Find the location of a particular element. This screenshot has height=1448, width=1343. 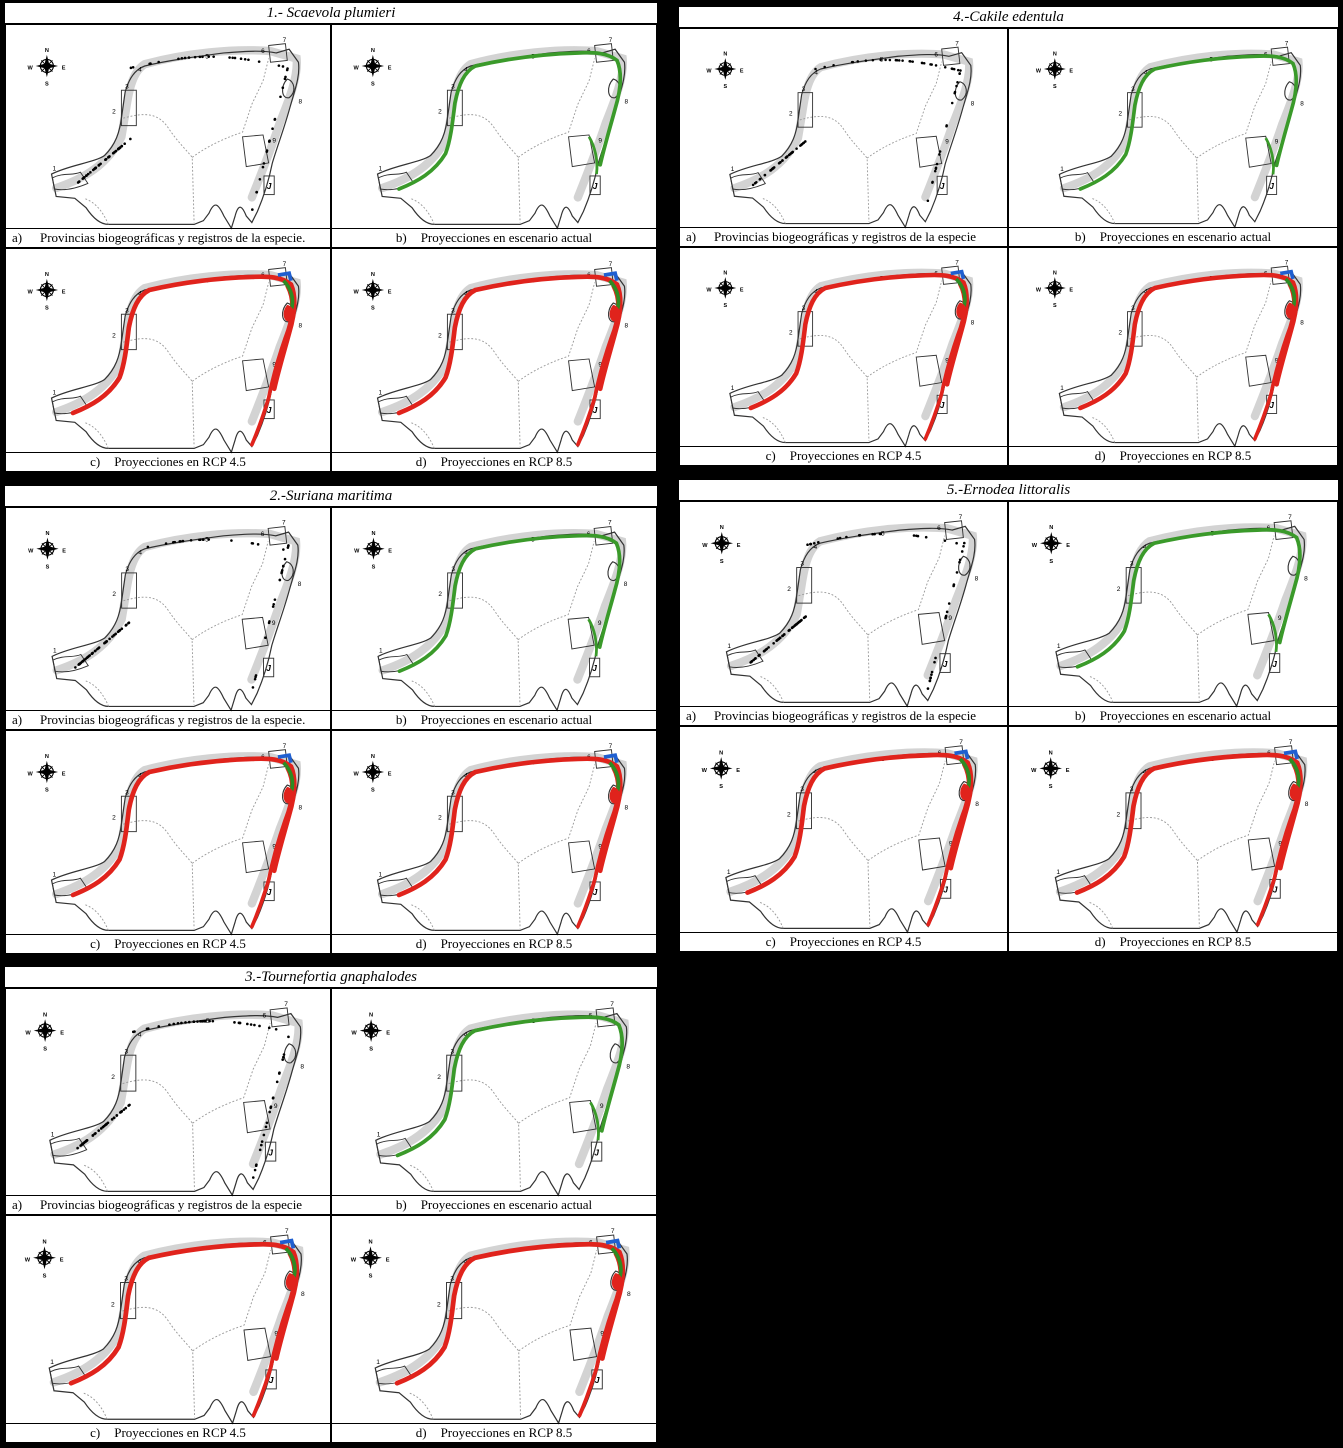

panel-letter: a) is located at coordinates (691, 236).